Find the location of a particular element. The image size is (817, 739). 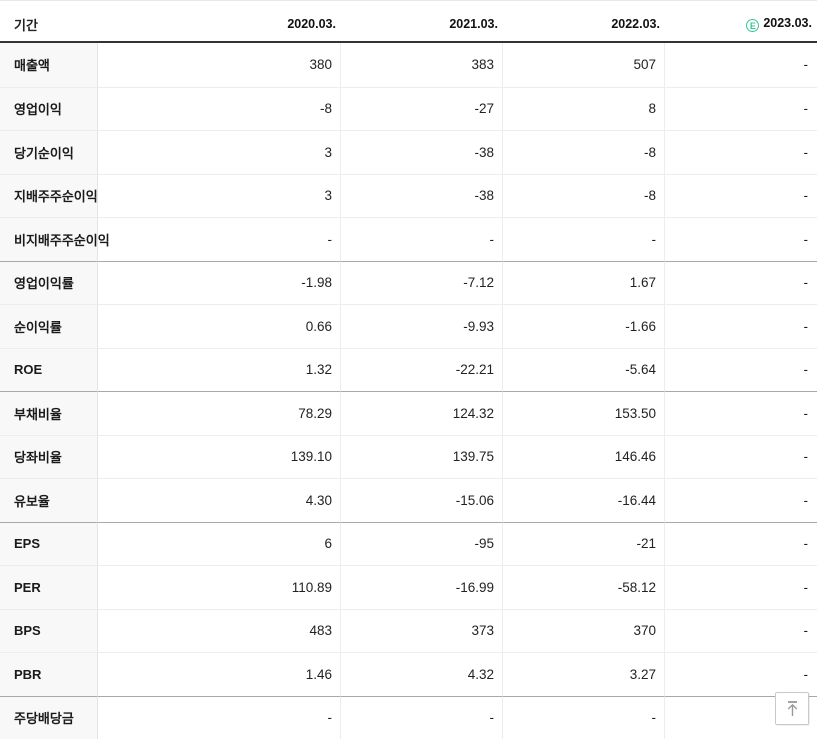

row-label: 영업이익 is located at coordinates (49, 108).